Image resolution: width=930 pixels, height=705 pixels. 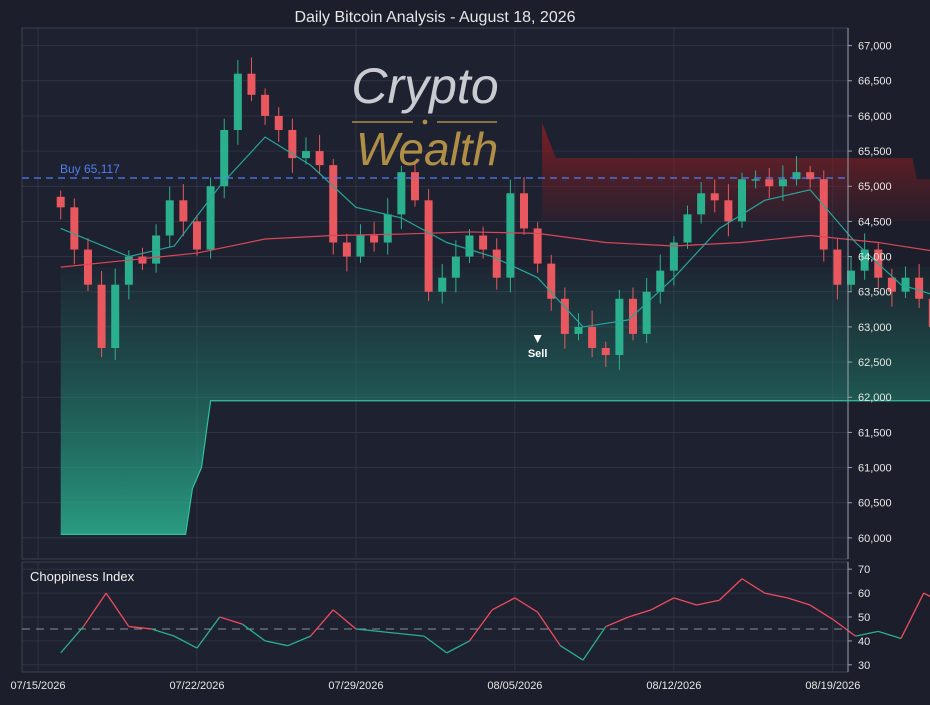 I want to click on moving-average-line, so click(x=495, y=249).